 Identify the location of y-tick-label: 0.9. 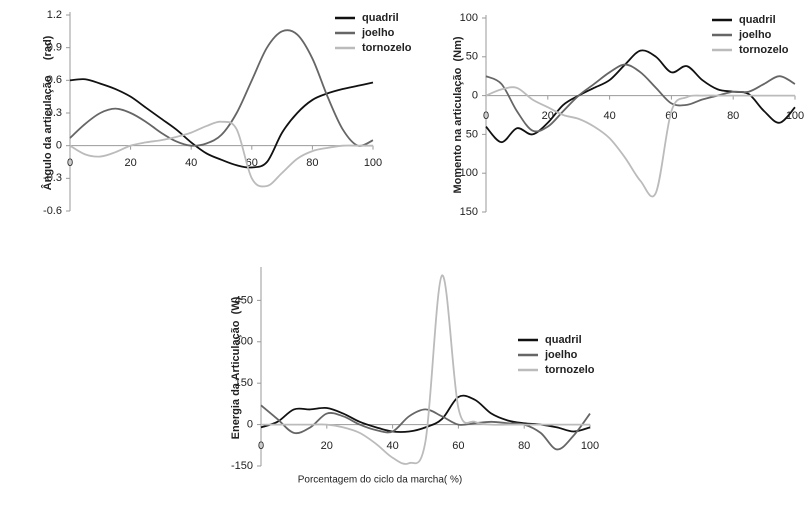
(54, 48).